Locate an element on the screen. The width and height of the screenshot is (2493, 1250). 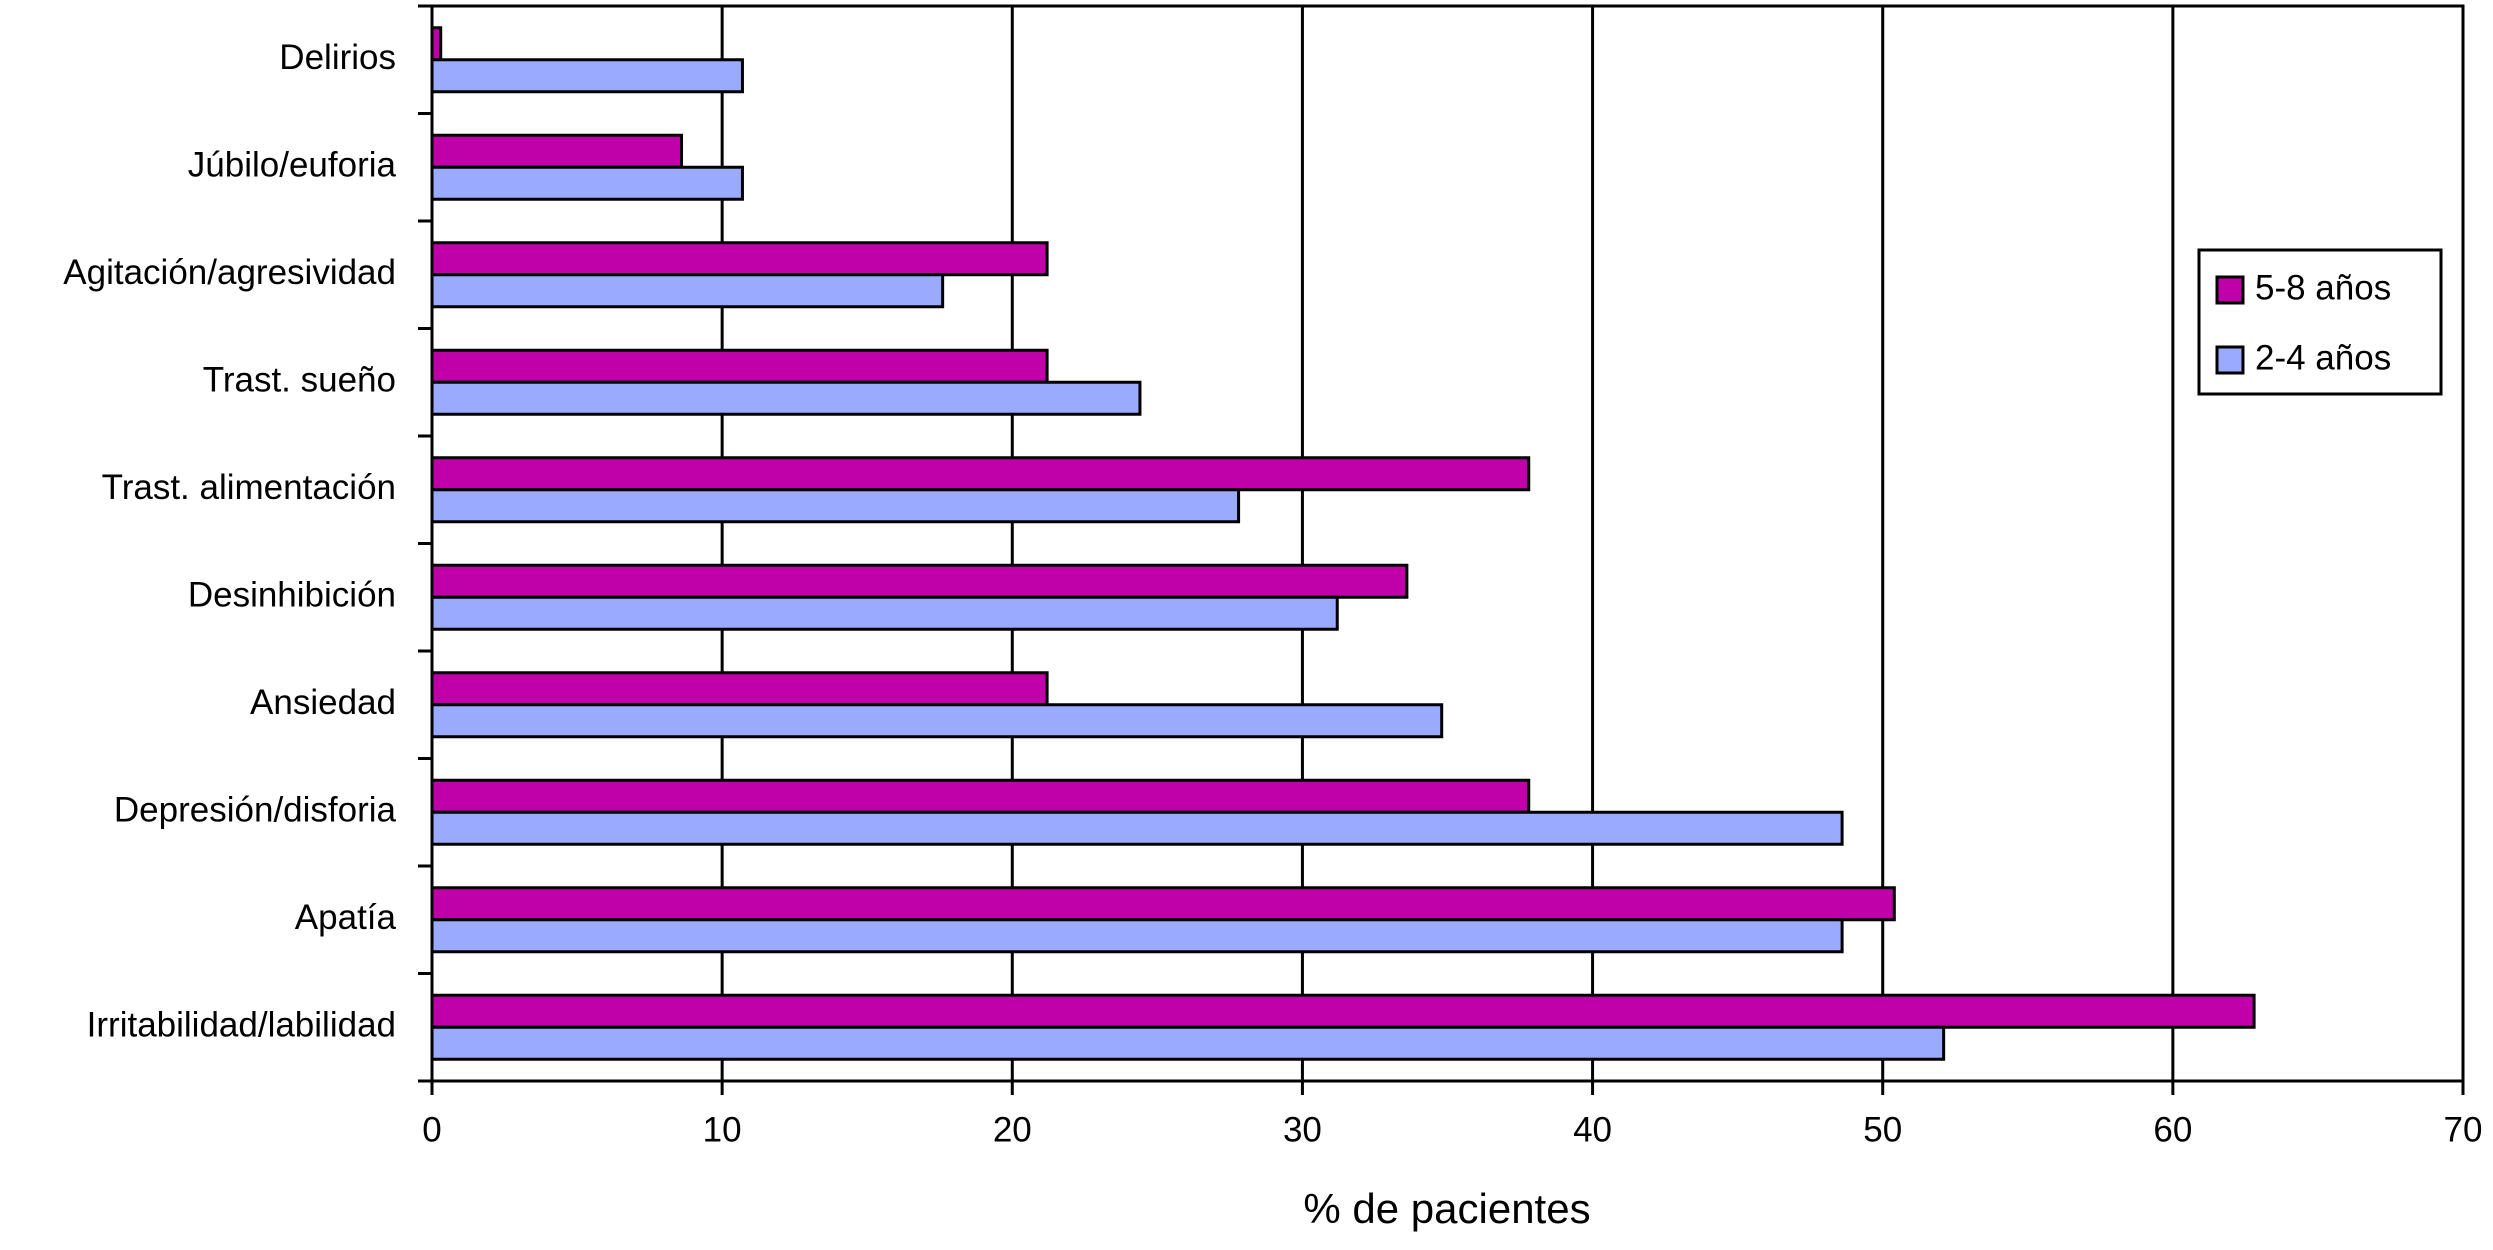
y-tick-label: Depresión/disforia is located at coordinates (255, 810).